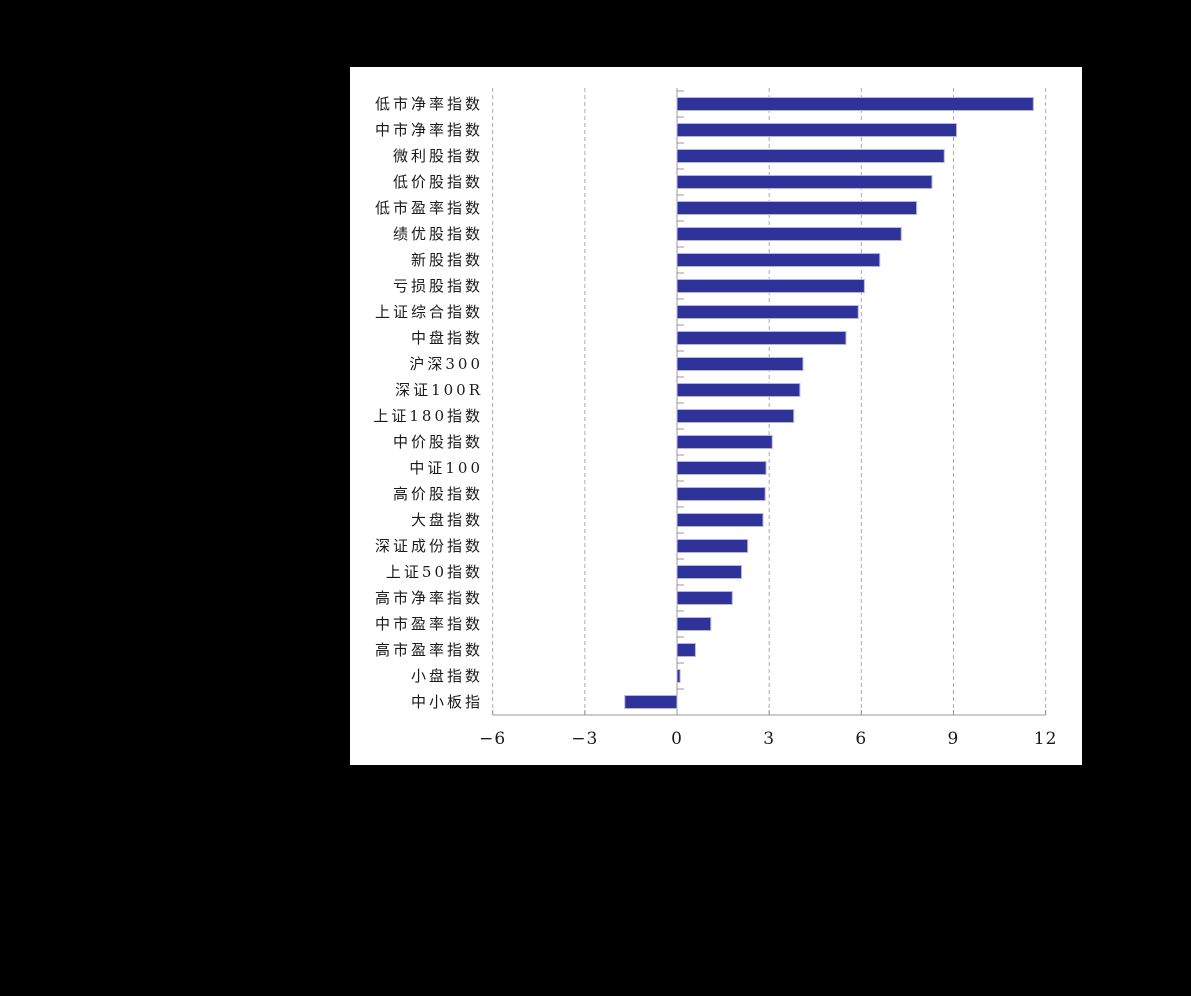 Image resolution: width=1191 pixels, height=996 pixels. What do you see at coordinates (855, 104) in the screenshot?
I see `bar-低市净率指数` at bounding box center [855, 104].